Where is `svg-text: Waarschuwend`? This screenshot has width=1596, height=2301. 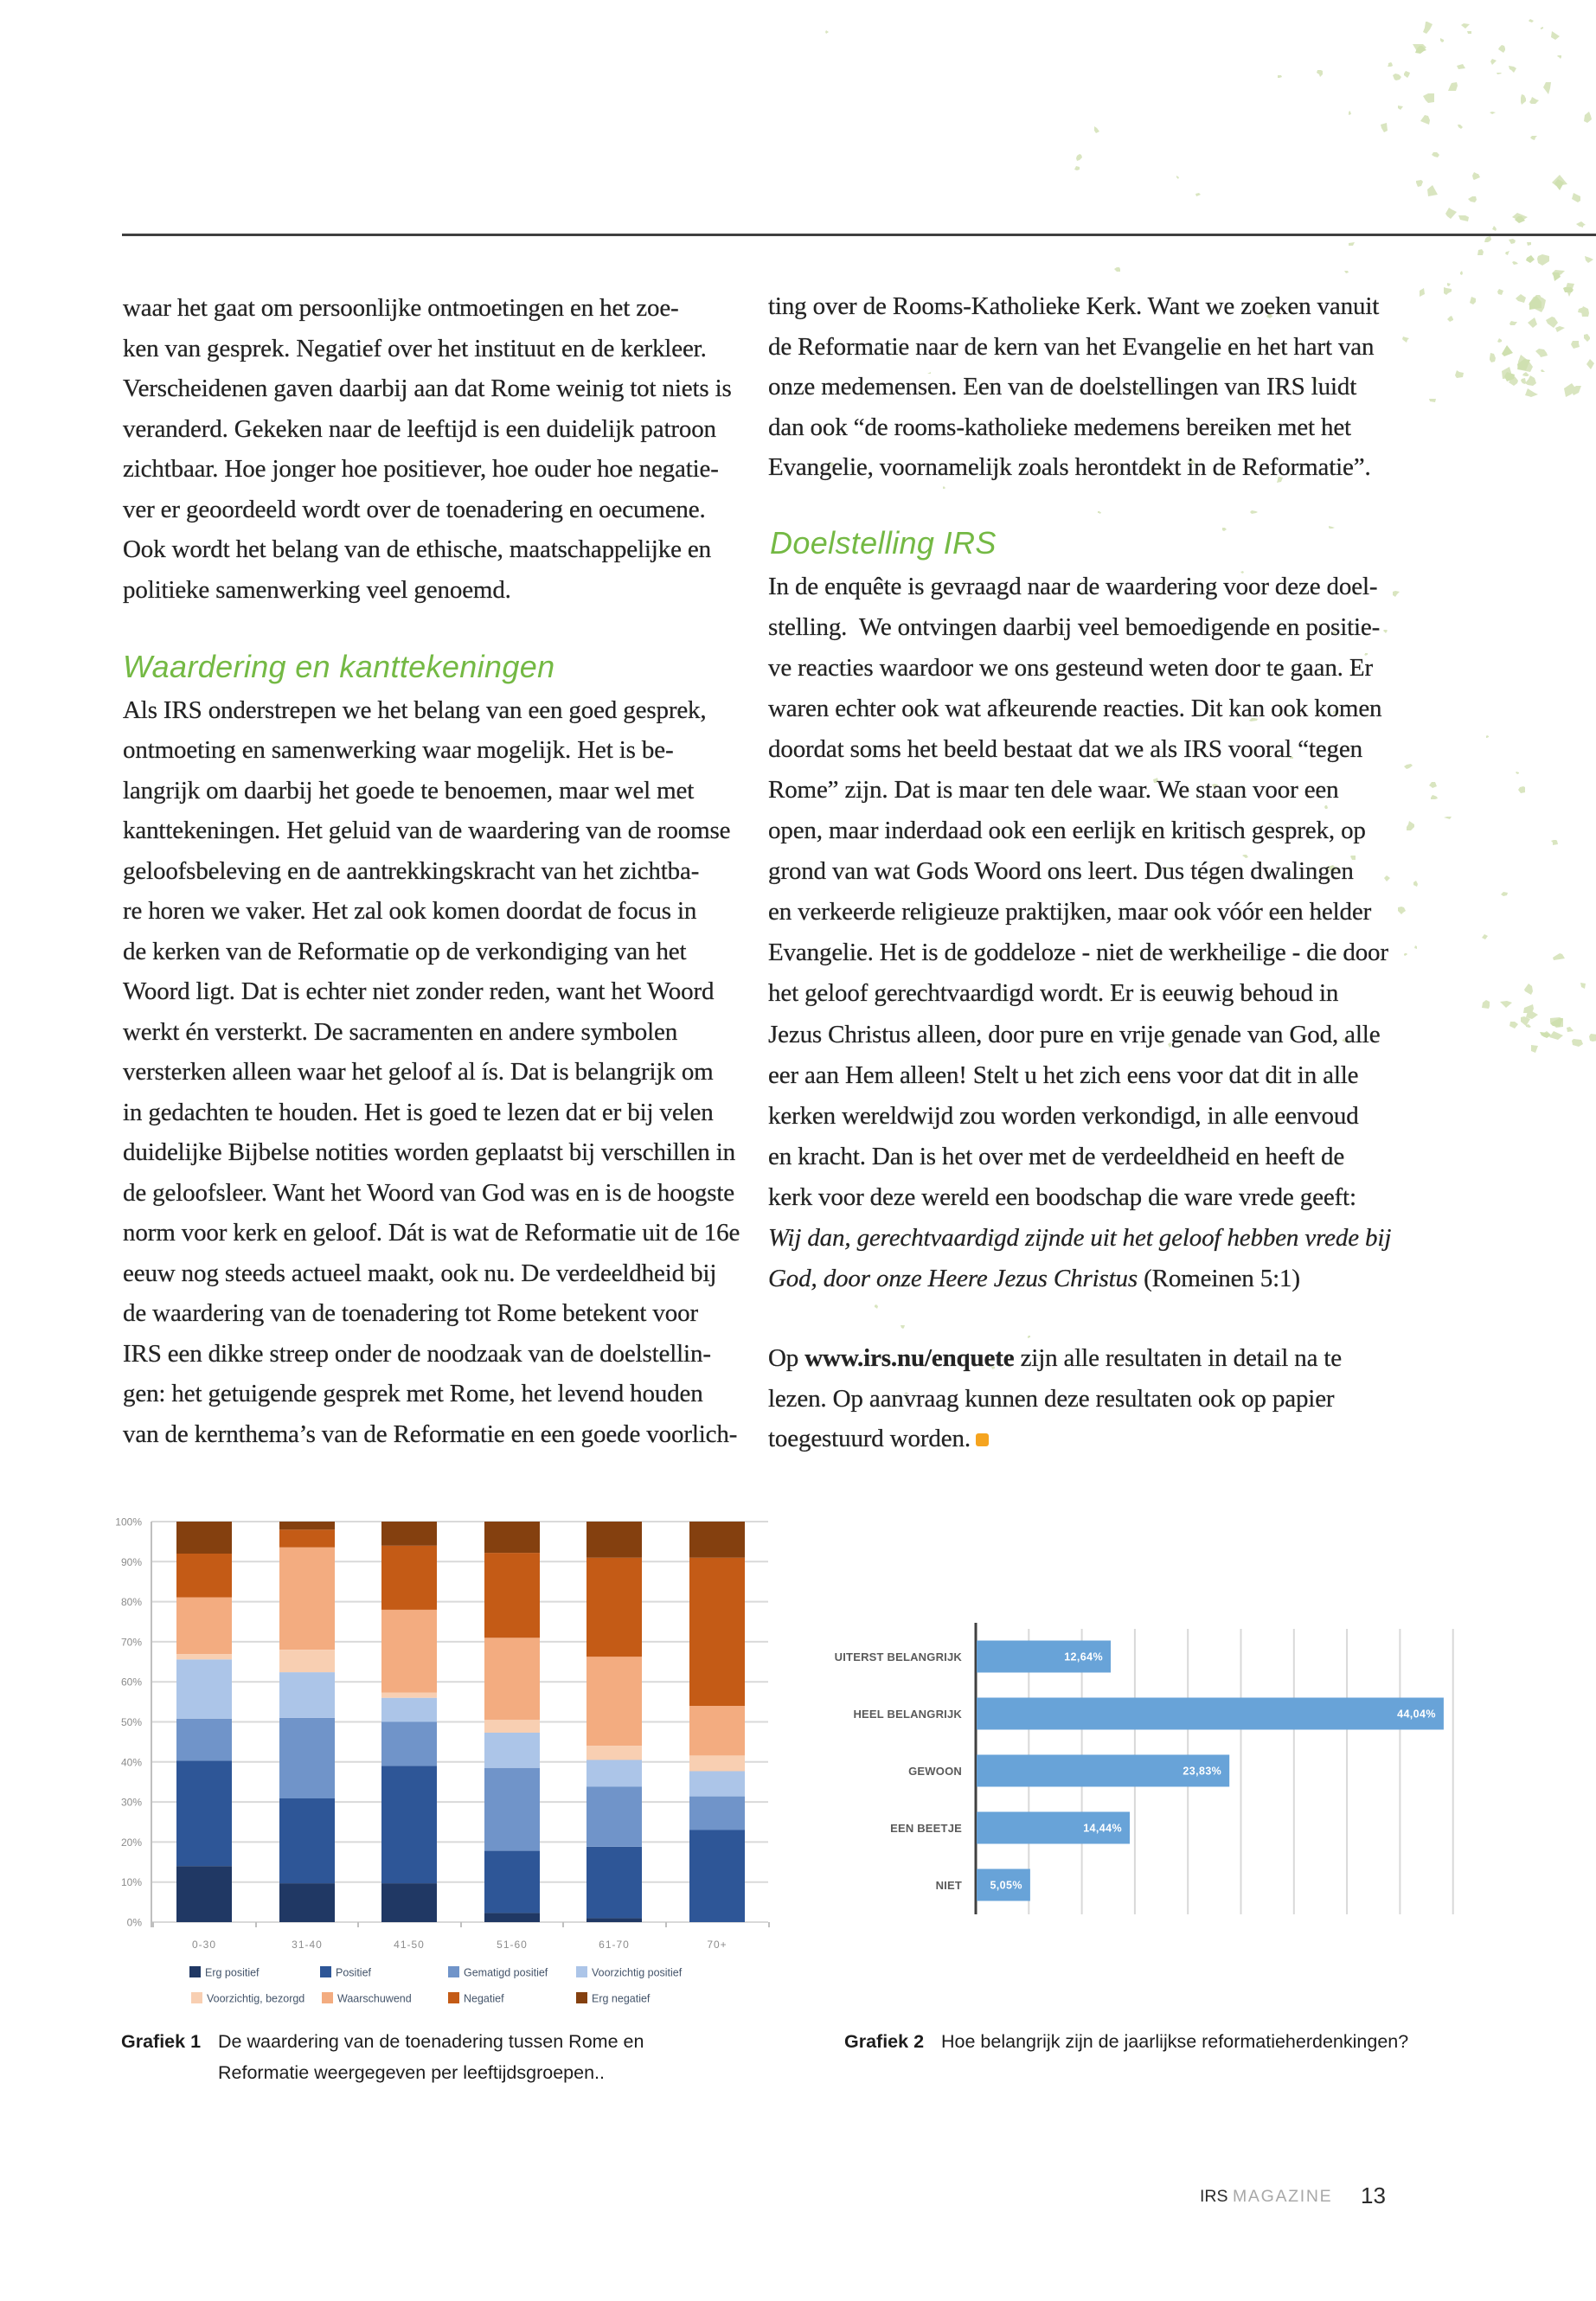
svg-text: Waarschuwend is located at coordinates (374, 1999).